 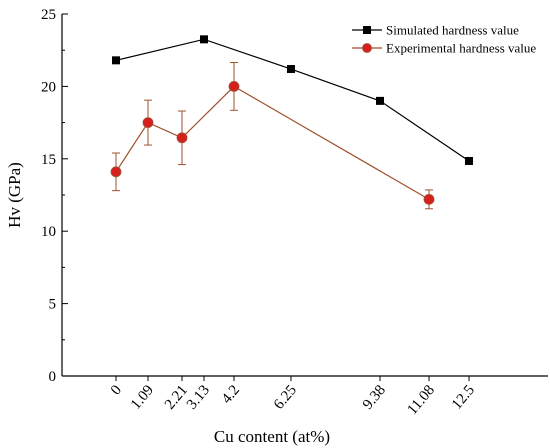 I want to click on y-tick-label: 10, so click(x=48, y=232).